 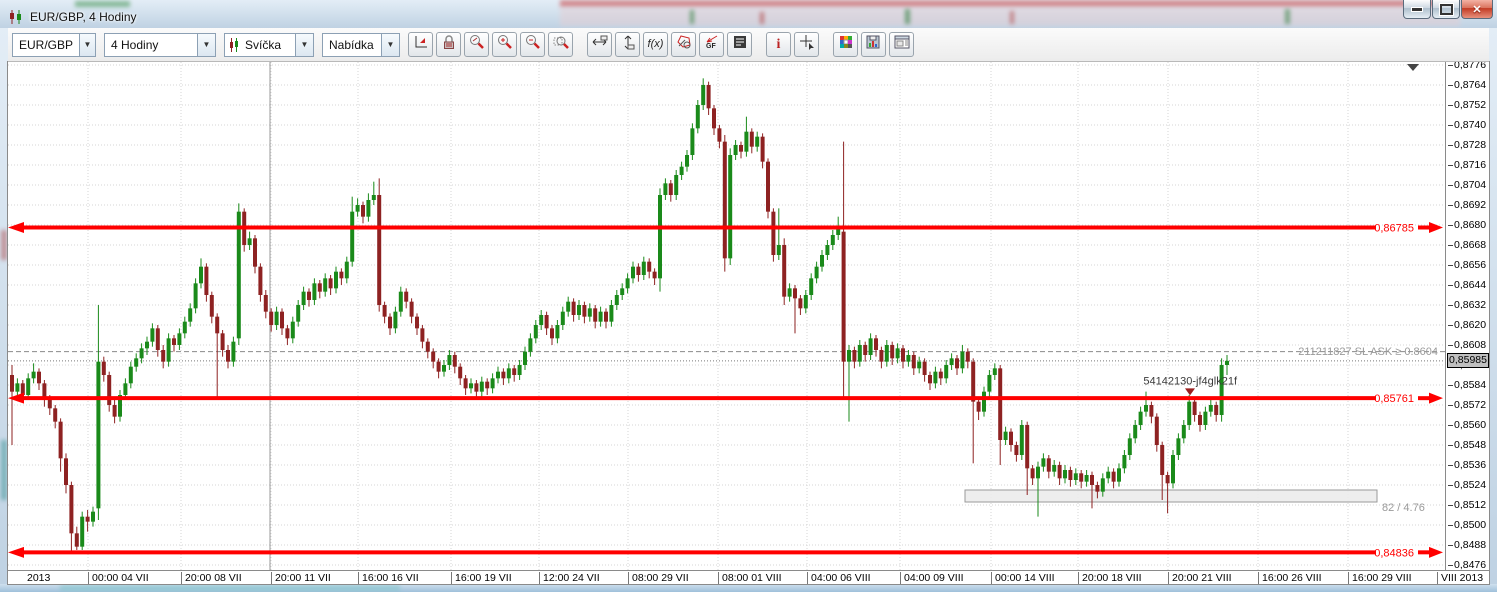 I want to click on time-tick-label: 20:00 08 VII, so click(x=211, y=578).